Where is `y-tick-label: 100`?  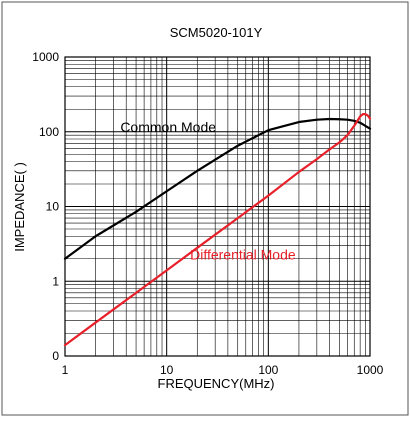
y-tick-label: 100 is located at coordinates (49, 132).